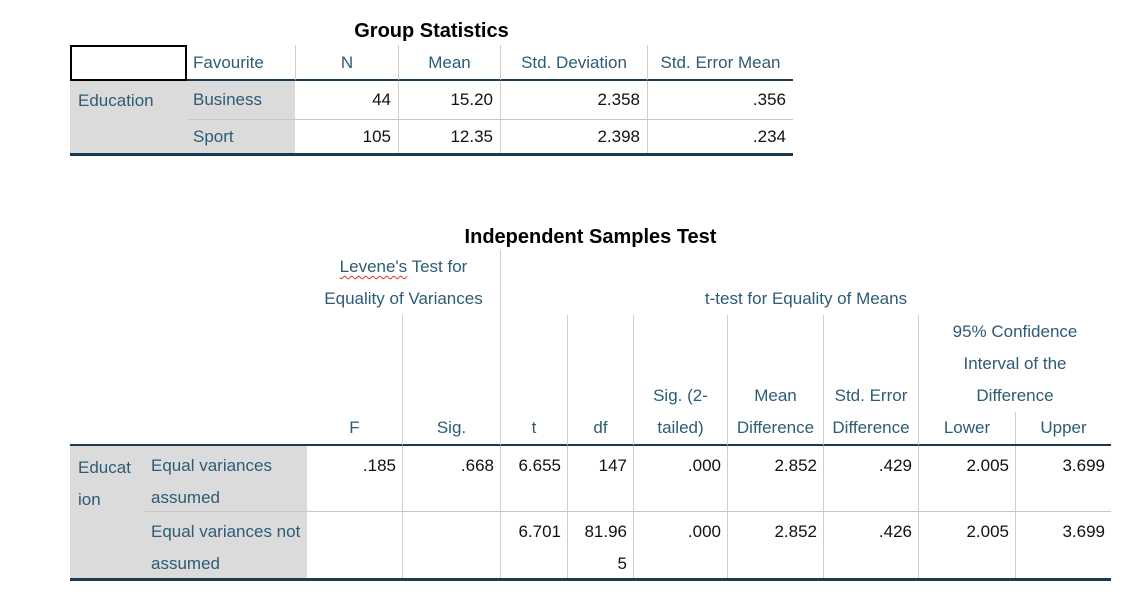 This screenshot has width=1141, height=615. What do you see at coordinates (775, 380) in the screenshot?
I see `column-header-mean-difference: Mean Difference` at bounding box center [775, 380].